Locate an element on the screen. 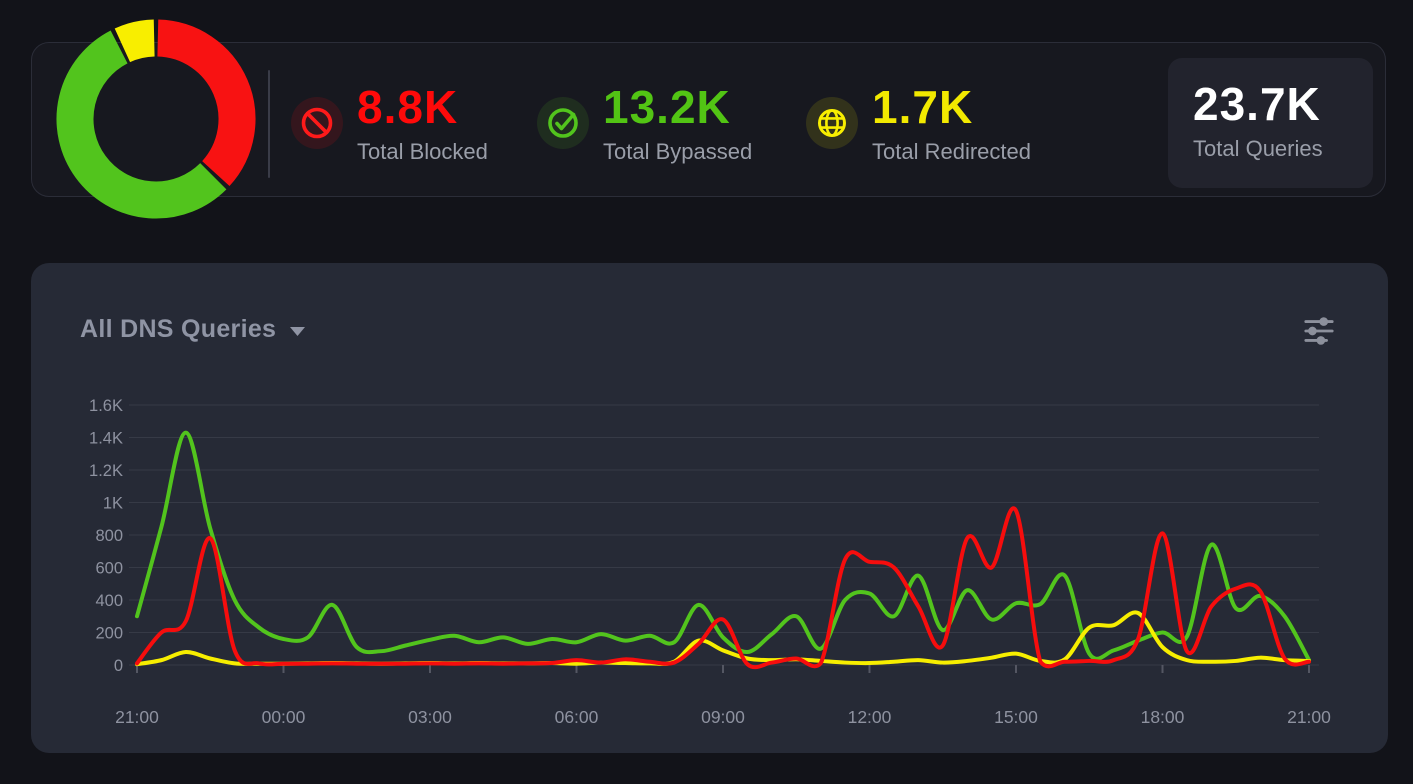 Image resolution: width=1413 pixels, height=784 pixels. y-tick-label: 200 is located at coordinates (109, 634).